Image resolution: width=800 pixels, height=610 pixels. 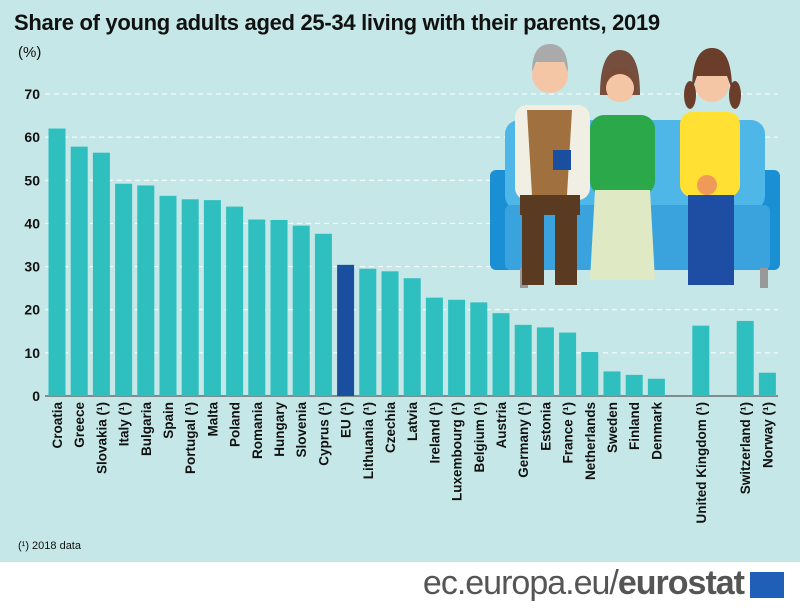 I want to click on x-tick-label: Poland, so click(x=235, y=424).